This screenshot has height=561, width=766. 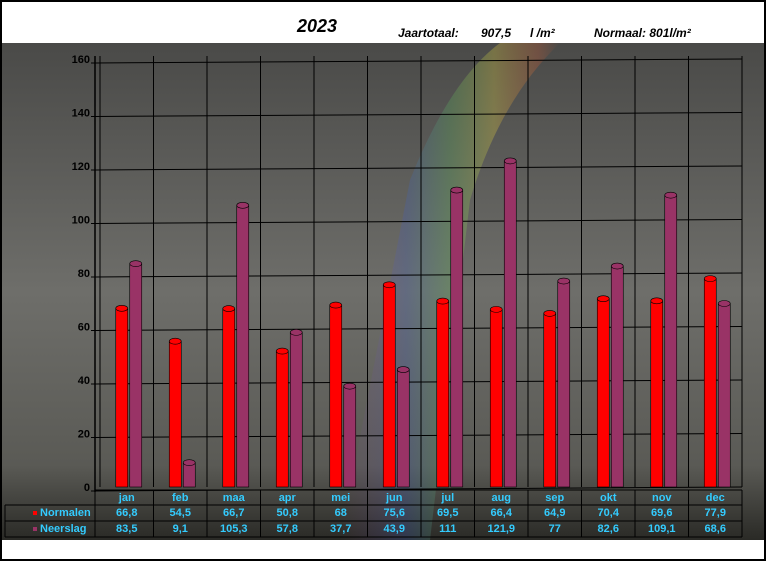 I want to click on table-value: 111, so click(x=447, y=529).